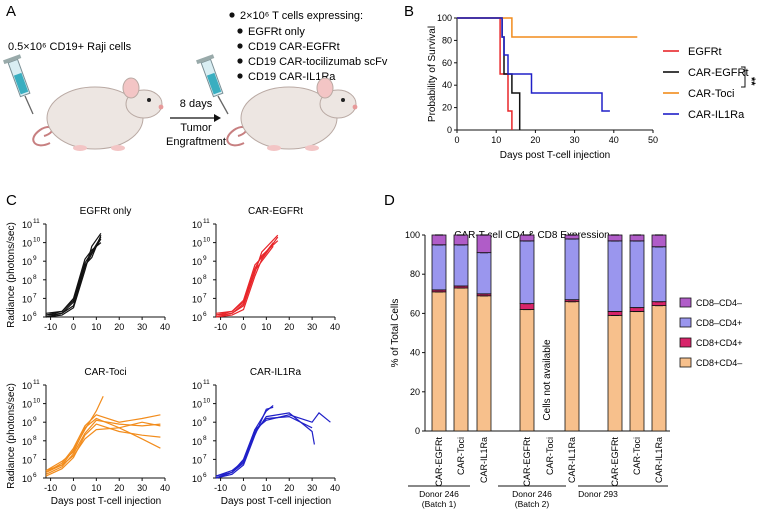 The image size is (763, 510). What do you see at coordinates (412, 235) in the screenshot?
I see `y-tick-label: 100` at bounding box center [412, 235].